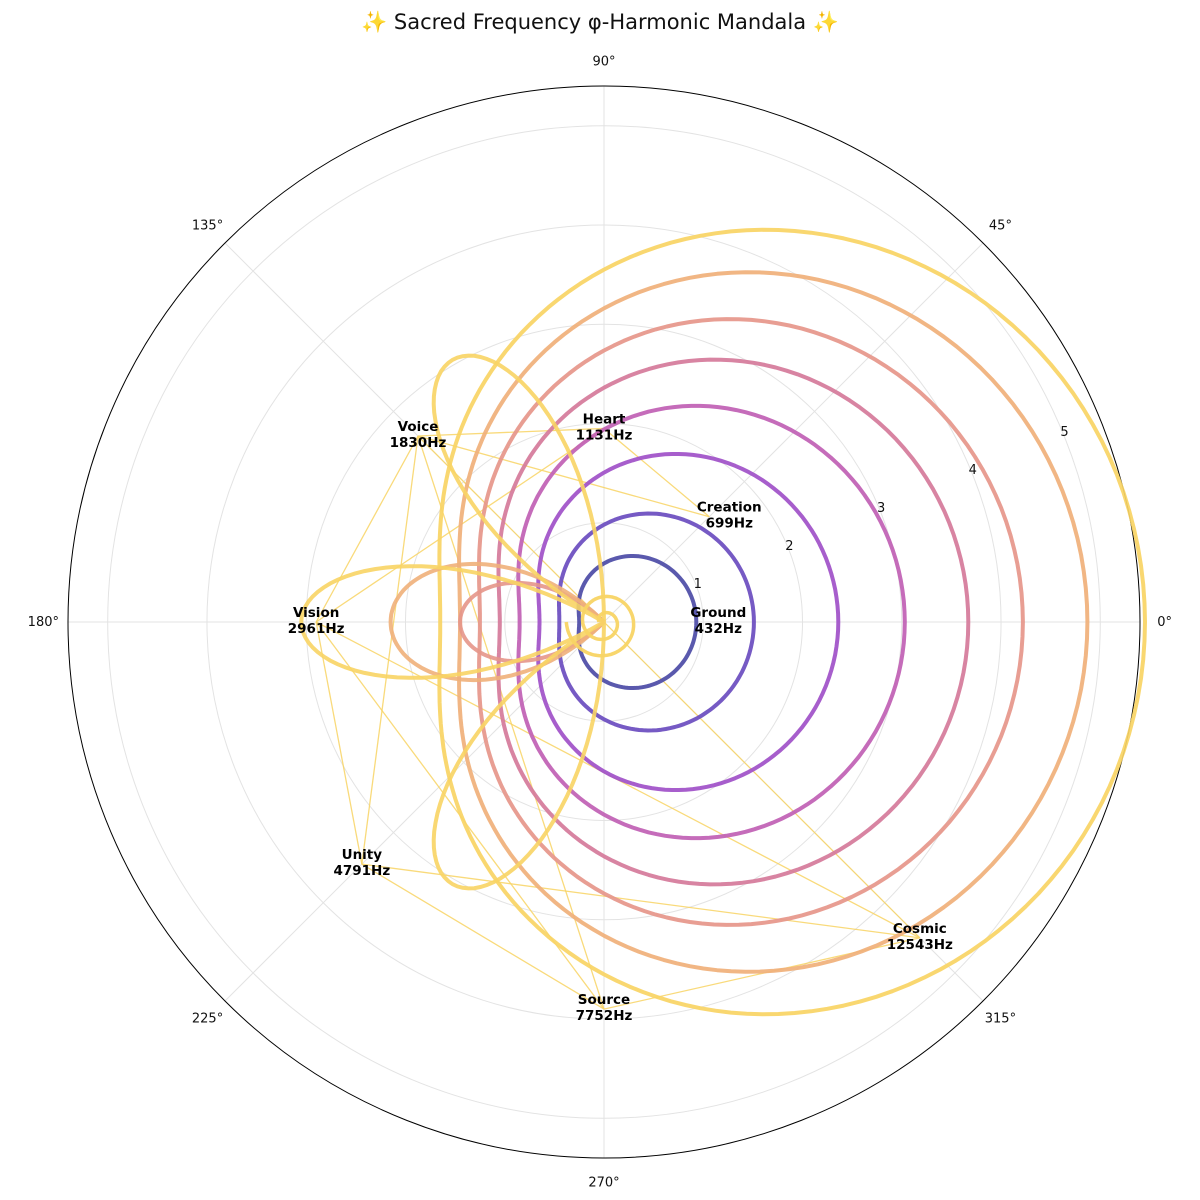 The width and height of the screenshot is (1200, 1200). Describe the element at coordinates (600, 22) in the screenshot. I see `chart-title: ✨ Sacred Frequency φ-Harmonic Mandala ✨` at that location.